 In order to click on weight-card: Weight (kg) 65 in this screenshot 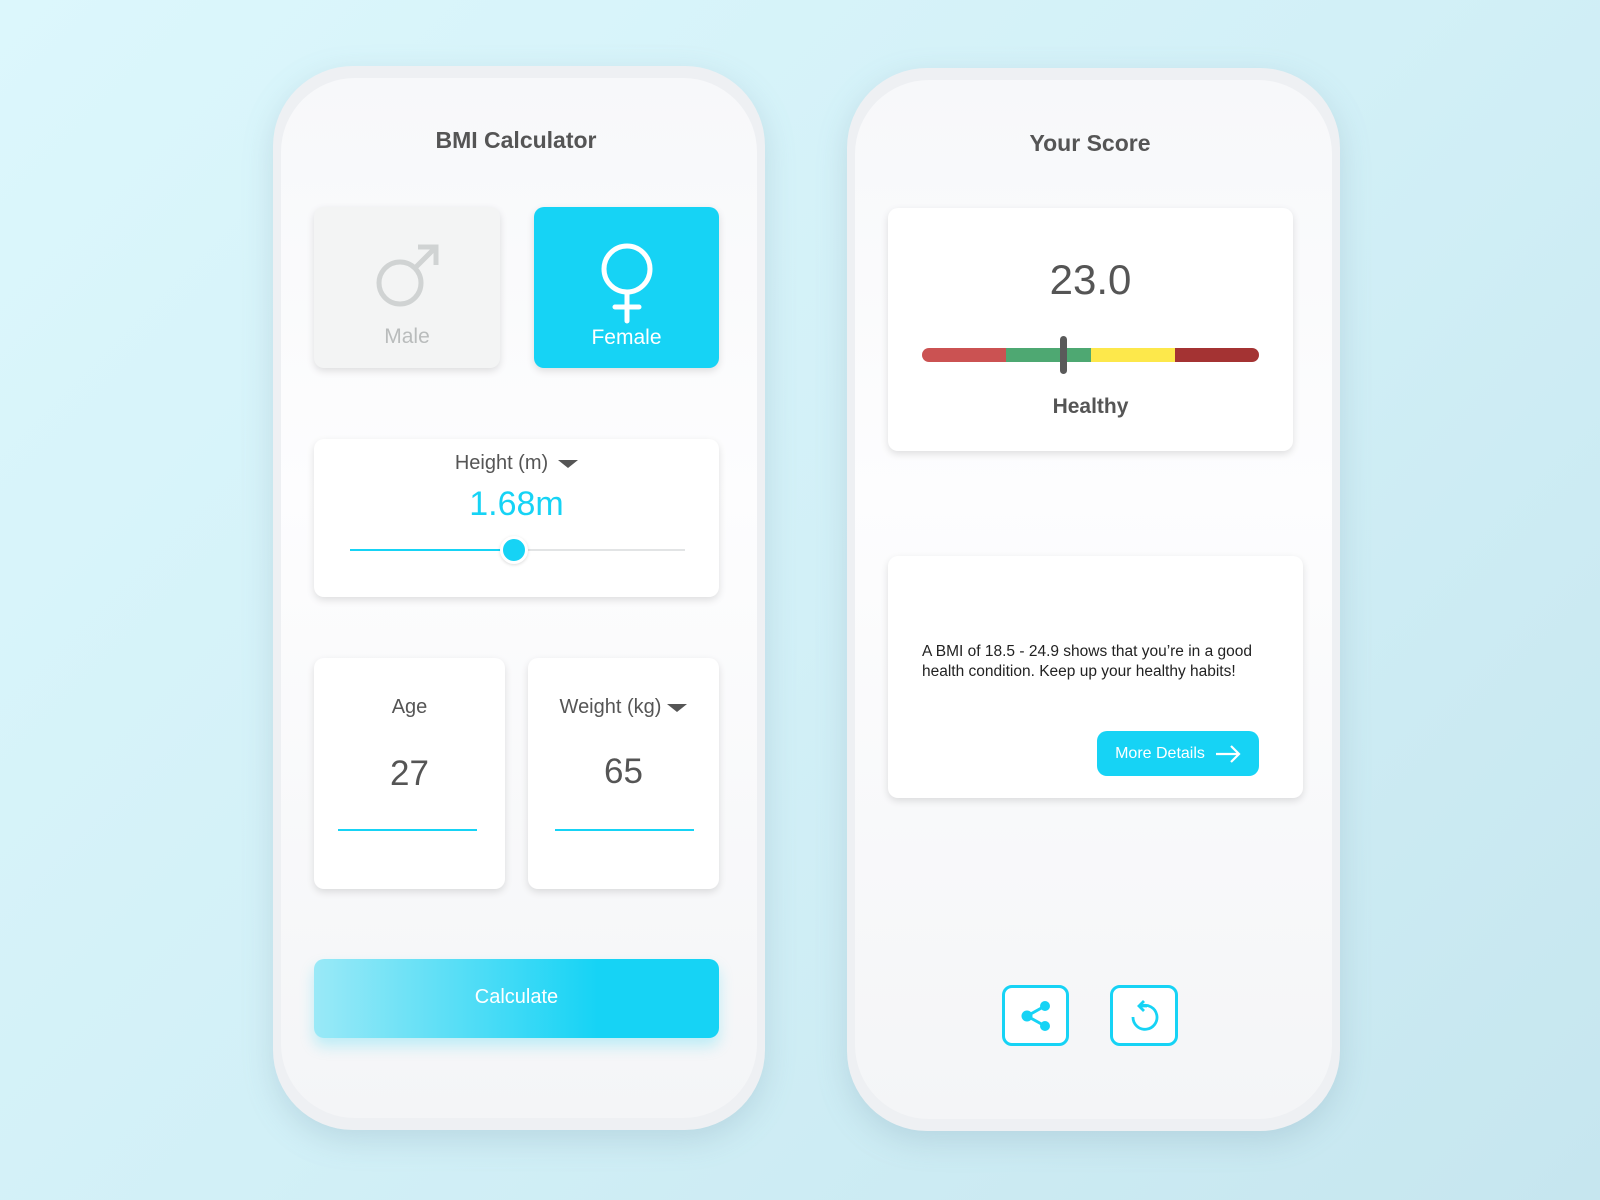, I will do `click(623, 773)`.